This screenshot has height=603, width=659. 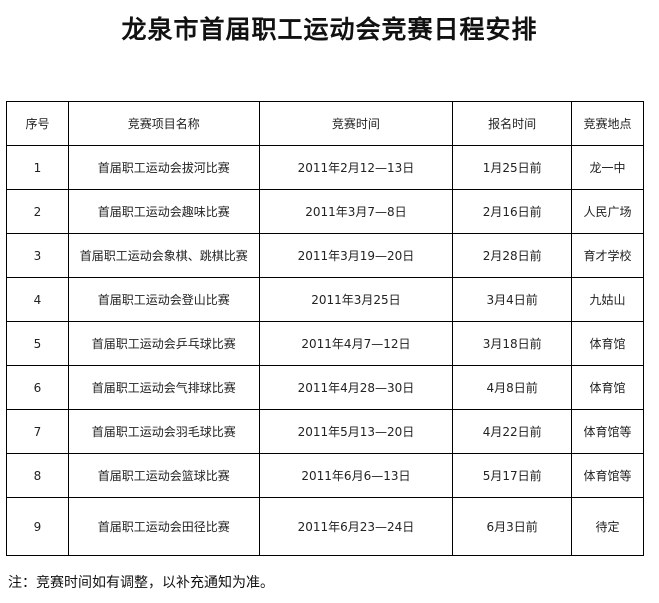 What do you see at coordinates (512, 123) in the screenshot?
I see `header-cell: 报名时间` at bounding box center [512, 123].